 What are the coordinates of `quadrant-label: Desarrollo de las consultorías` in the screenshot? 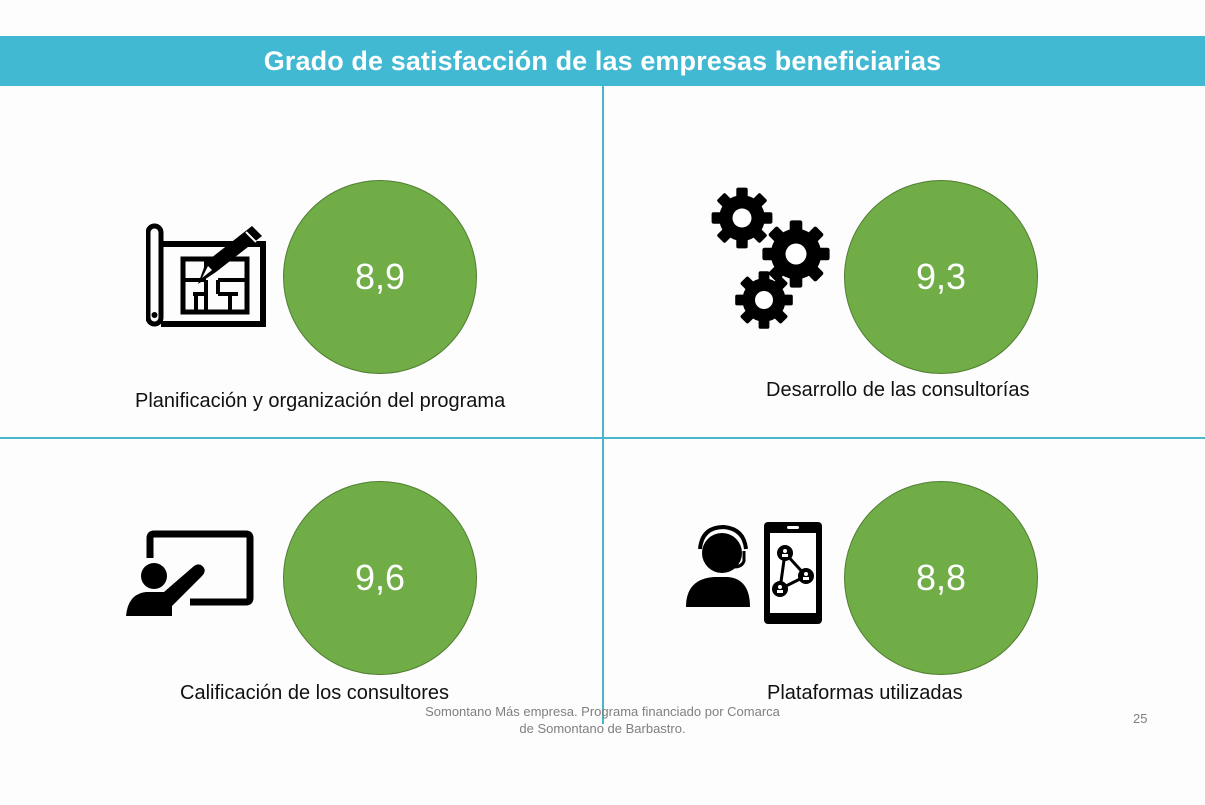 It's located at (898, 390).